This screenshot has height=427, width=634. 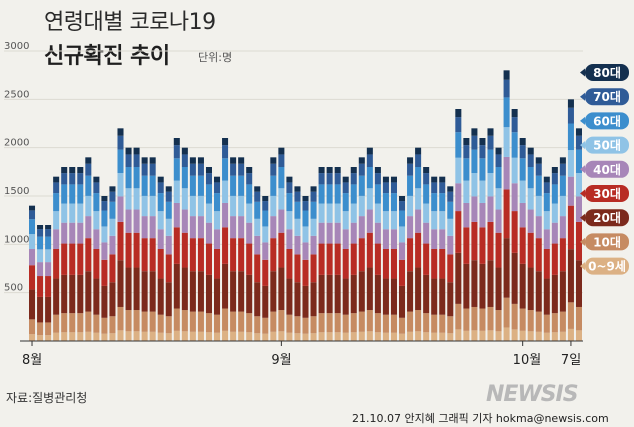 What do you see at coordinates (215, 57) in the screenshot?
I see `unit-label: 단위:명` at bounding box center [215, 57].